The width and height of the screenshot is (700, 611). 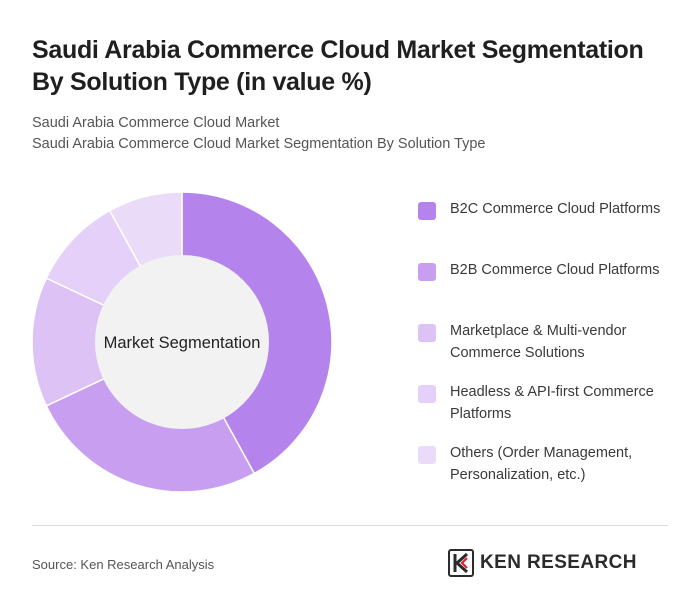 I want to click on brand-logo: KEN RESEARCH, so click(x=542, y=563).